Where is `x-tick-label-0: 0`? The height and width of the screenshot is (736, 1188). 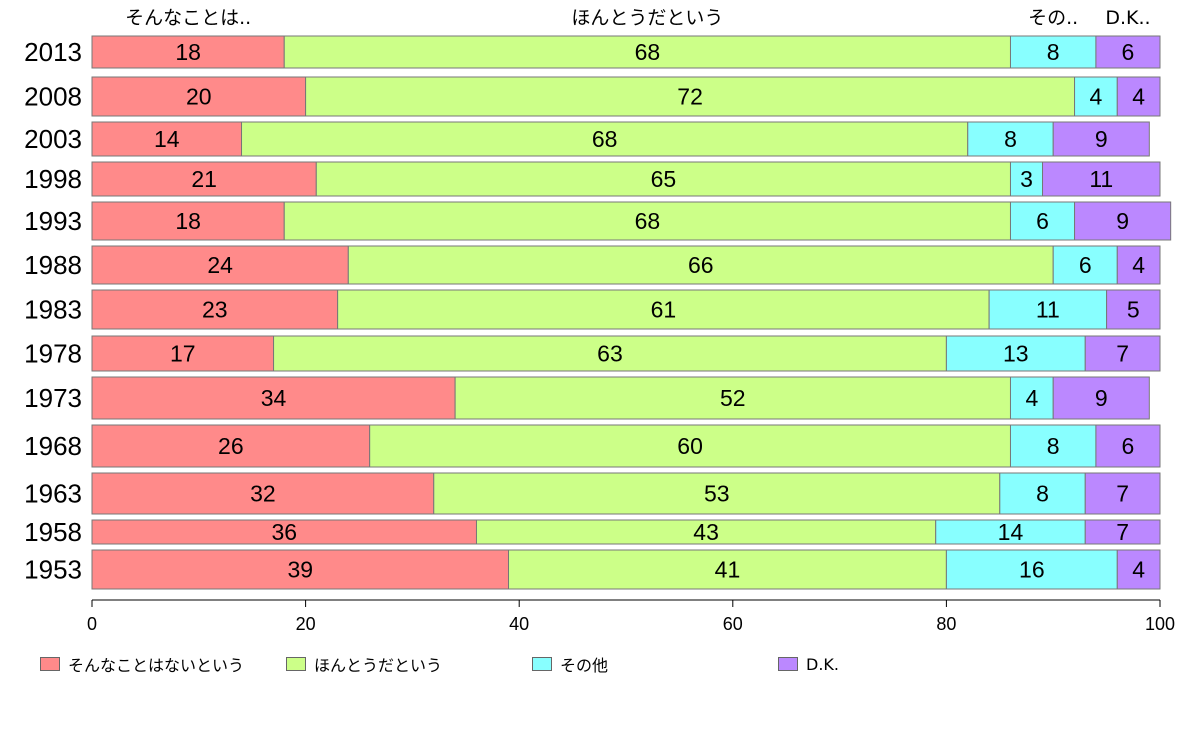 x-tick-label-0: 0 is located at coordinates (92, 624).